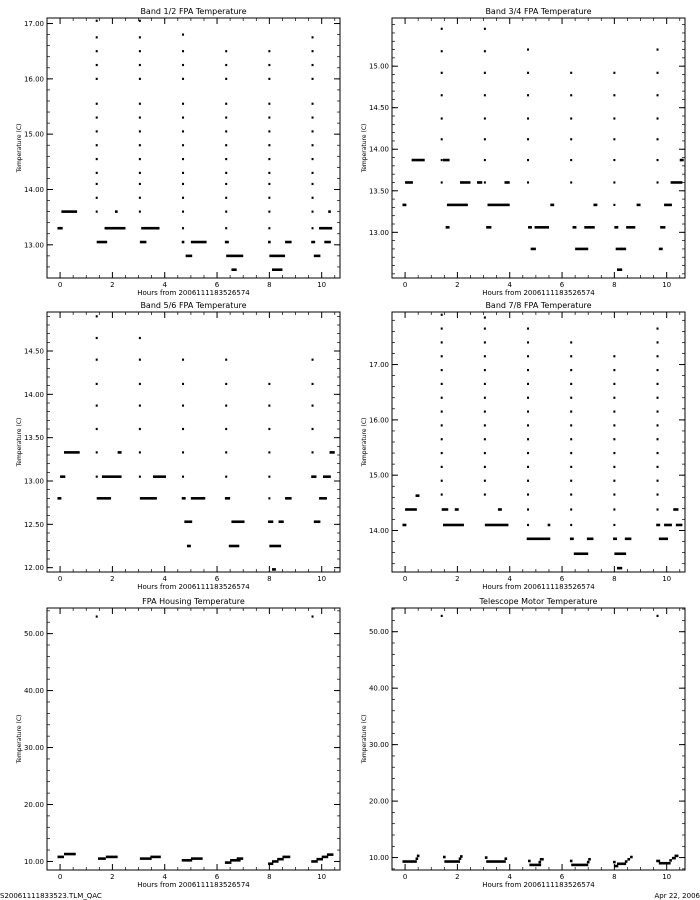  What do you see at coordinates (34, 568) in the screenshot?
I see `y-tick-label: 12.00` at bounding box center [34, 568].